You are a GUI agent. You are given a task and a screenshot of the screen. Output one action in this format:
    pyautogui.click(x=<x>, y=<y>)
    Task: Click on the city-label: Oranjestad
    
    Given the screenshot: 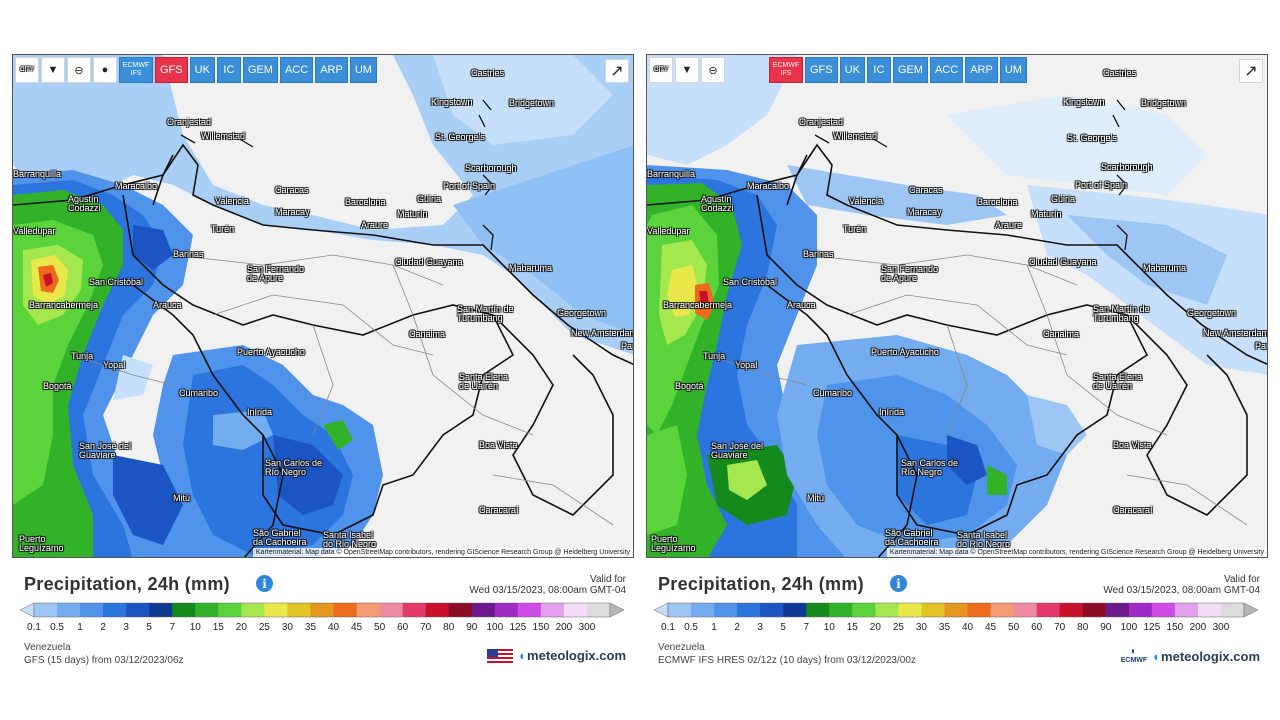 What is the action you would take?
    pyautogui.click(x=821, y=122)
    